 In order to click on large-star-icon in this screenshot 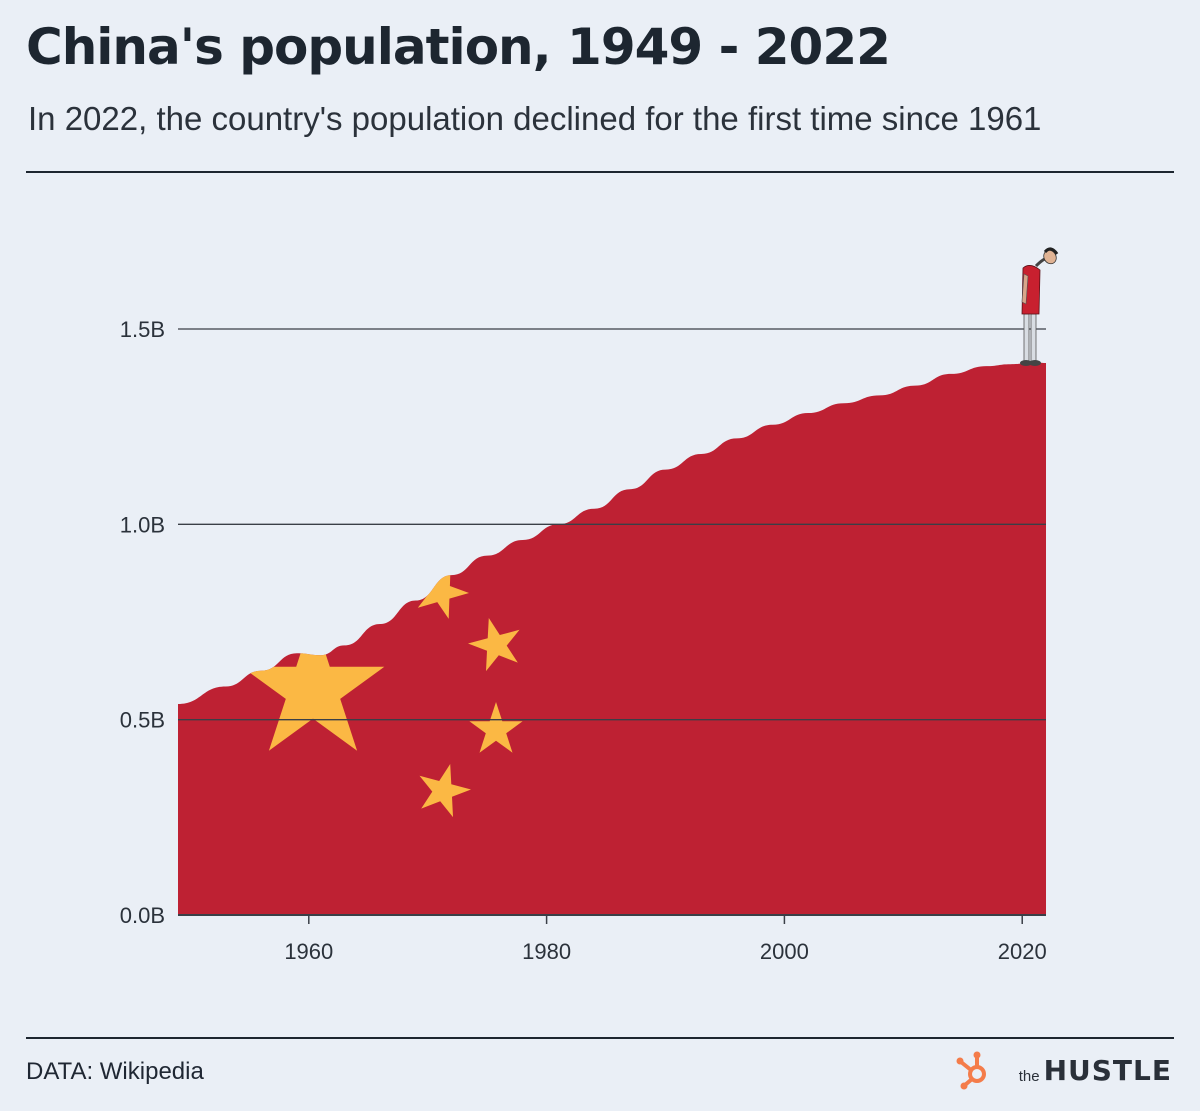, I will do `click(313, 683)`.